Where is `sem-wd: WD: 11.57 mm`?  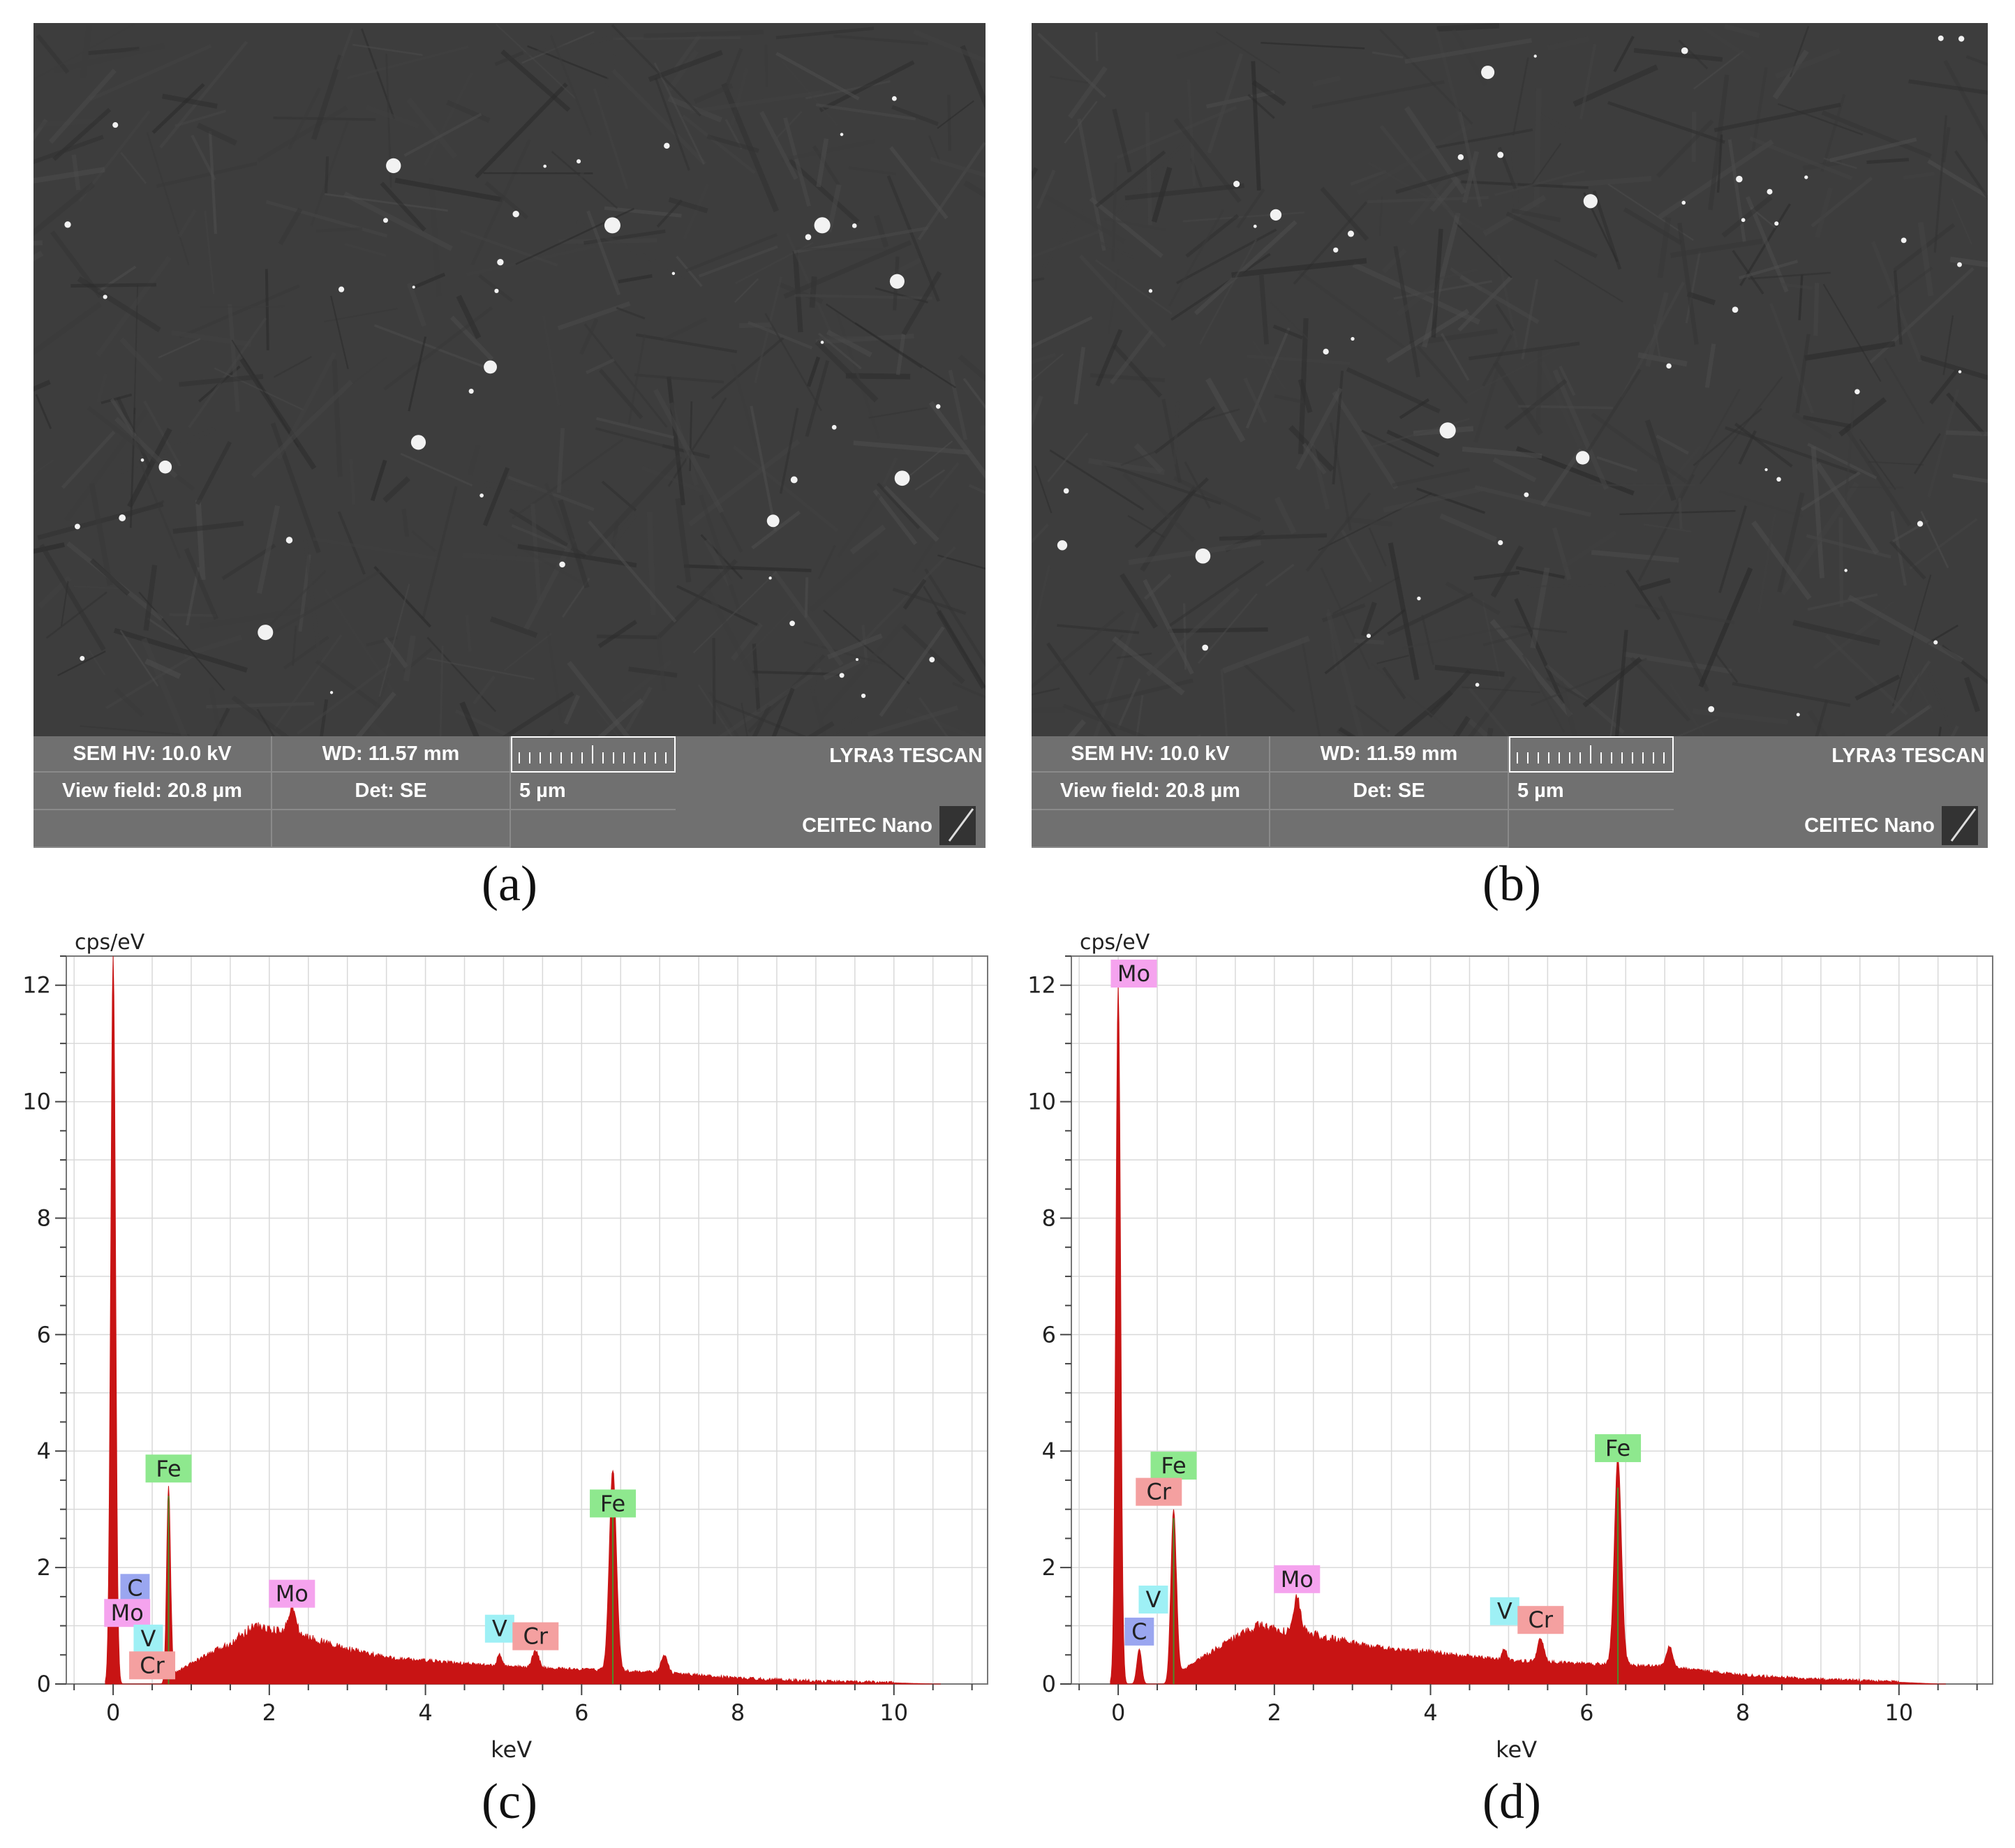
sem-wd: WD: 11.57 mm is located at coordinates (391, 754).